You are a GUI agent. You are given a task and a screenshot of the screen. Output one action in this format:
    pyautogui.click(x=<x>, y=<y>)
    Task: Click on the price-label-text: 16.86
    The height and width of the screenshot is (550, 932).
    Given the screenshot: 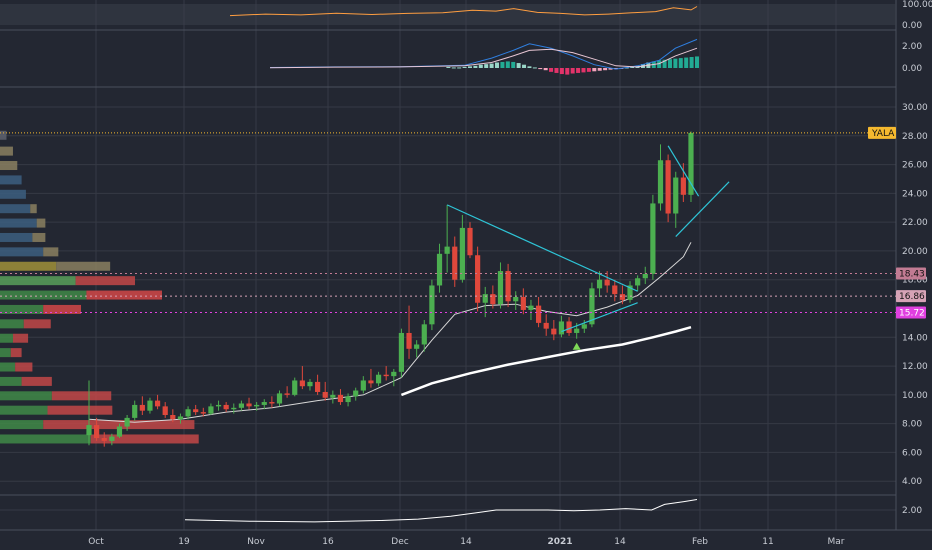 What is the action you would take?
    pyautogui.click(x=912, y=297)
    